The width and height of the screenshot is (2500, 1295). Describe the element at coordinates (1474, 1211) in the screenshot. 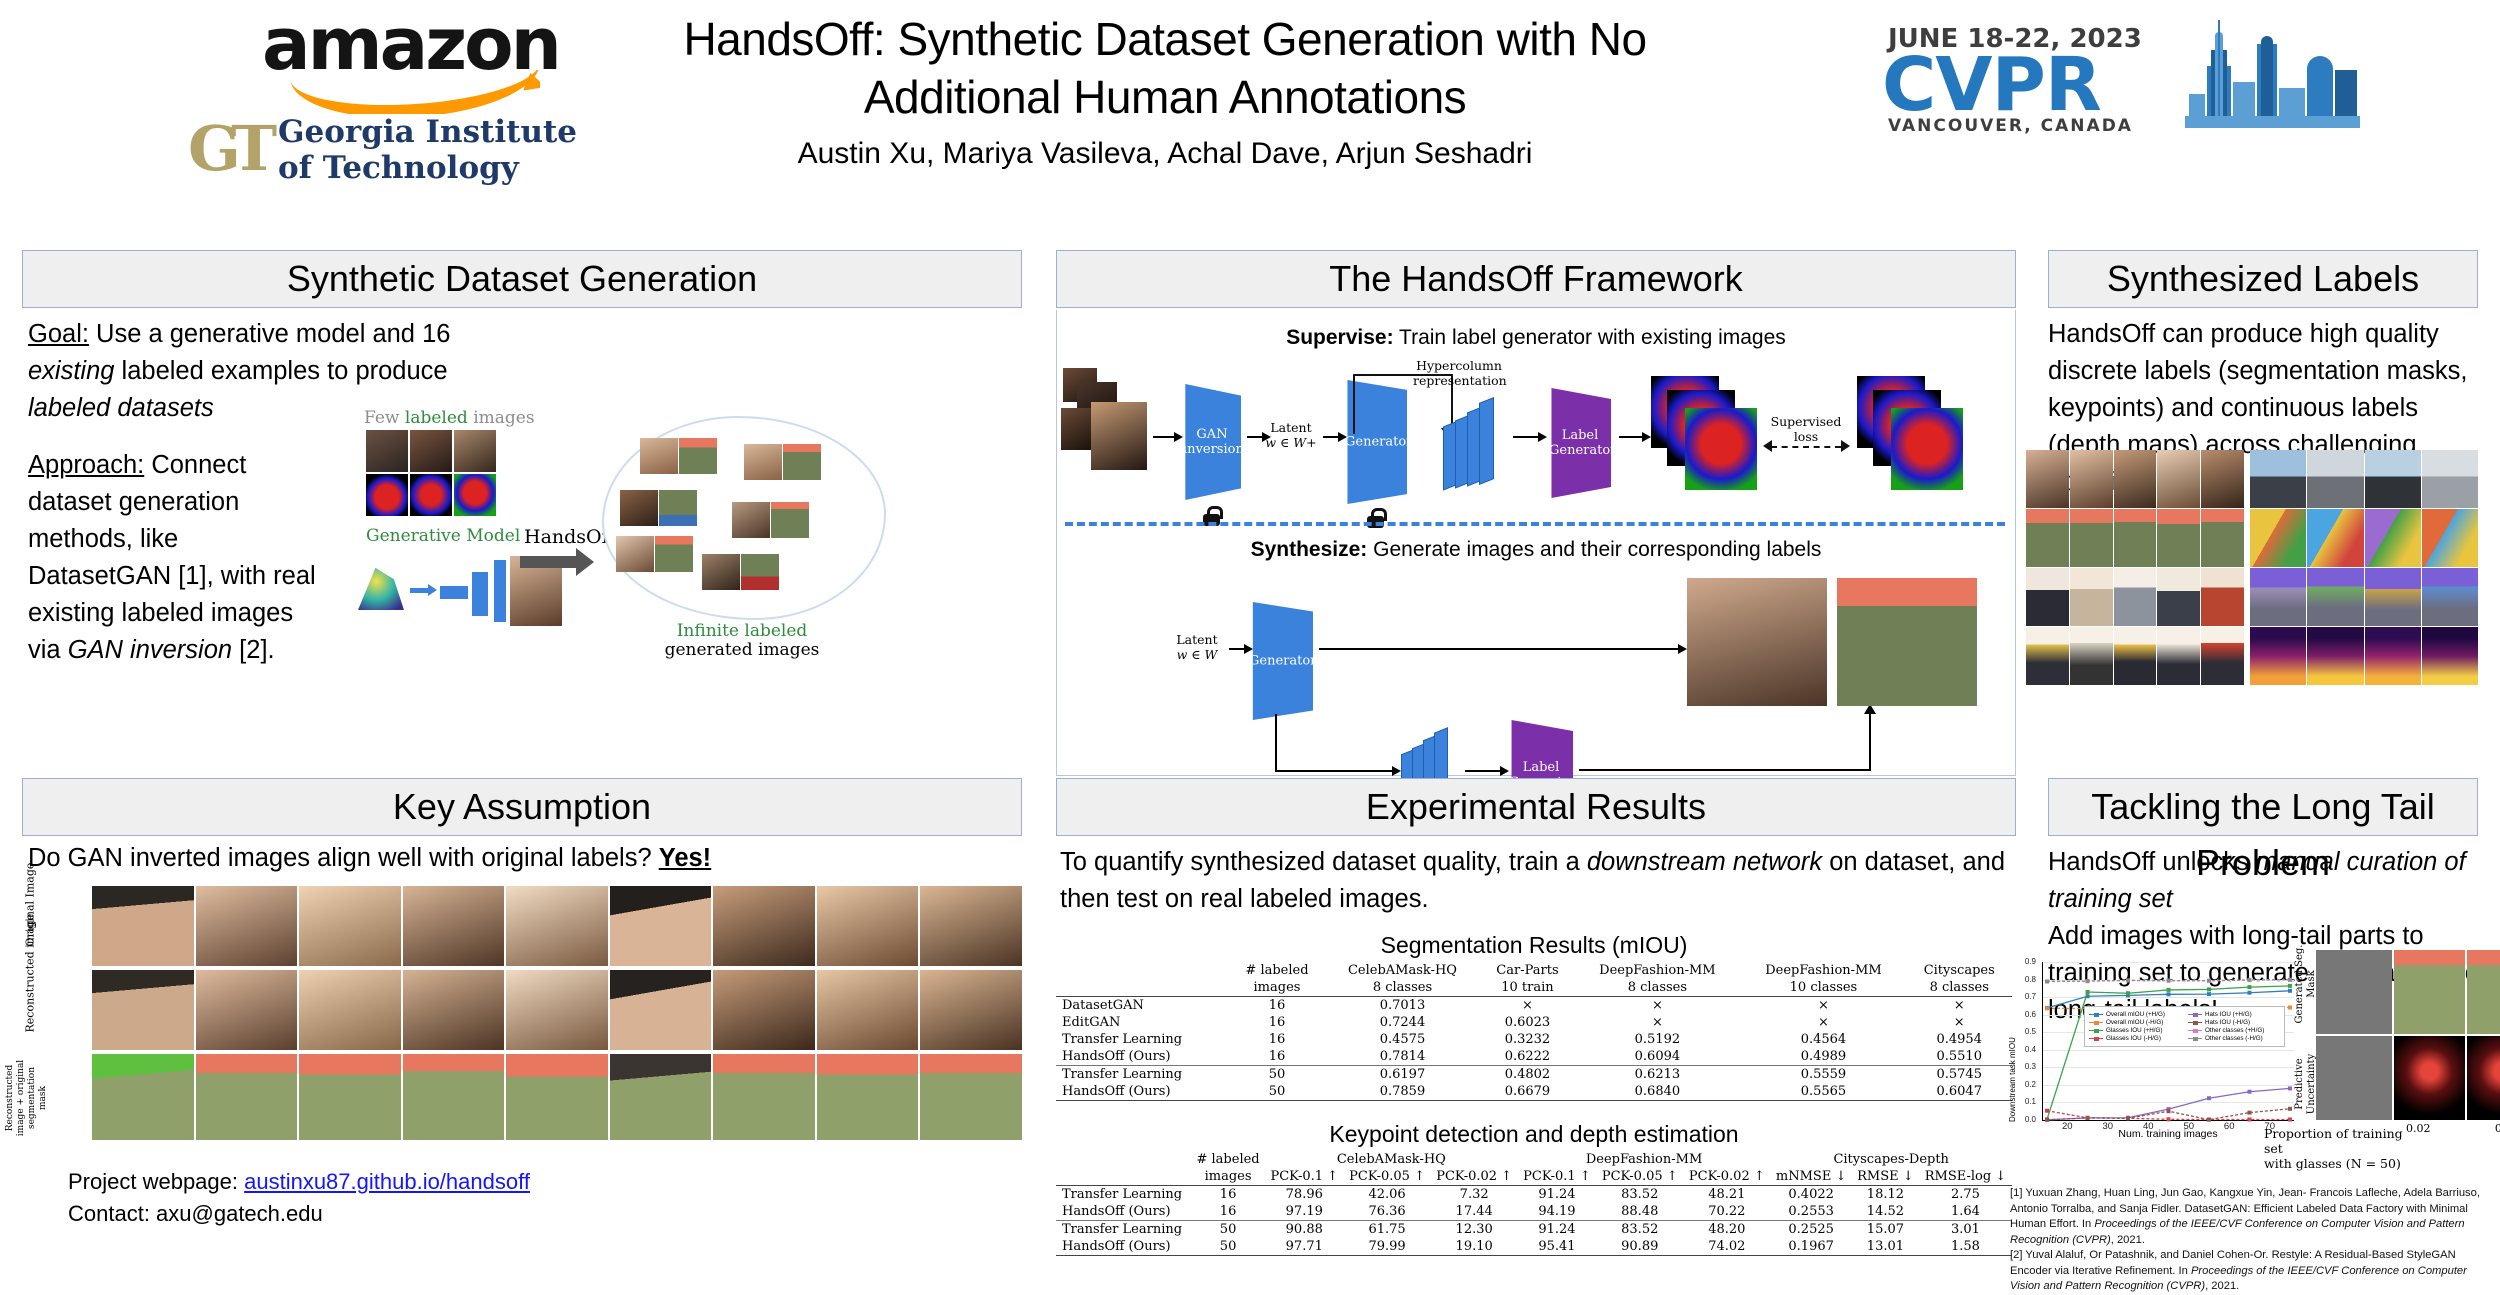

I see `row-value: 17.44` at that location.